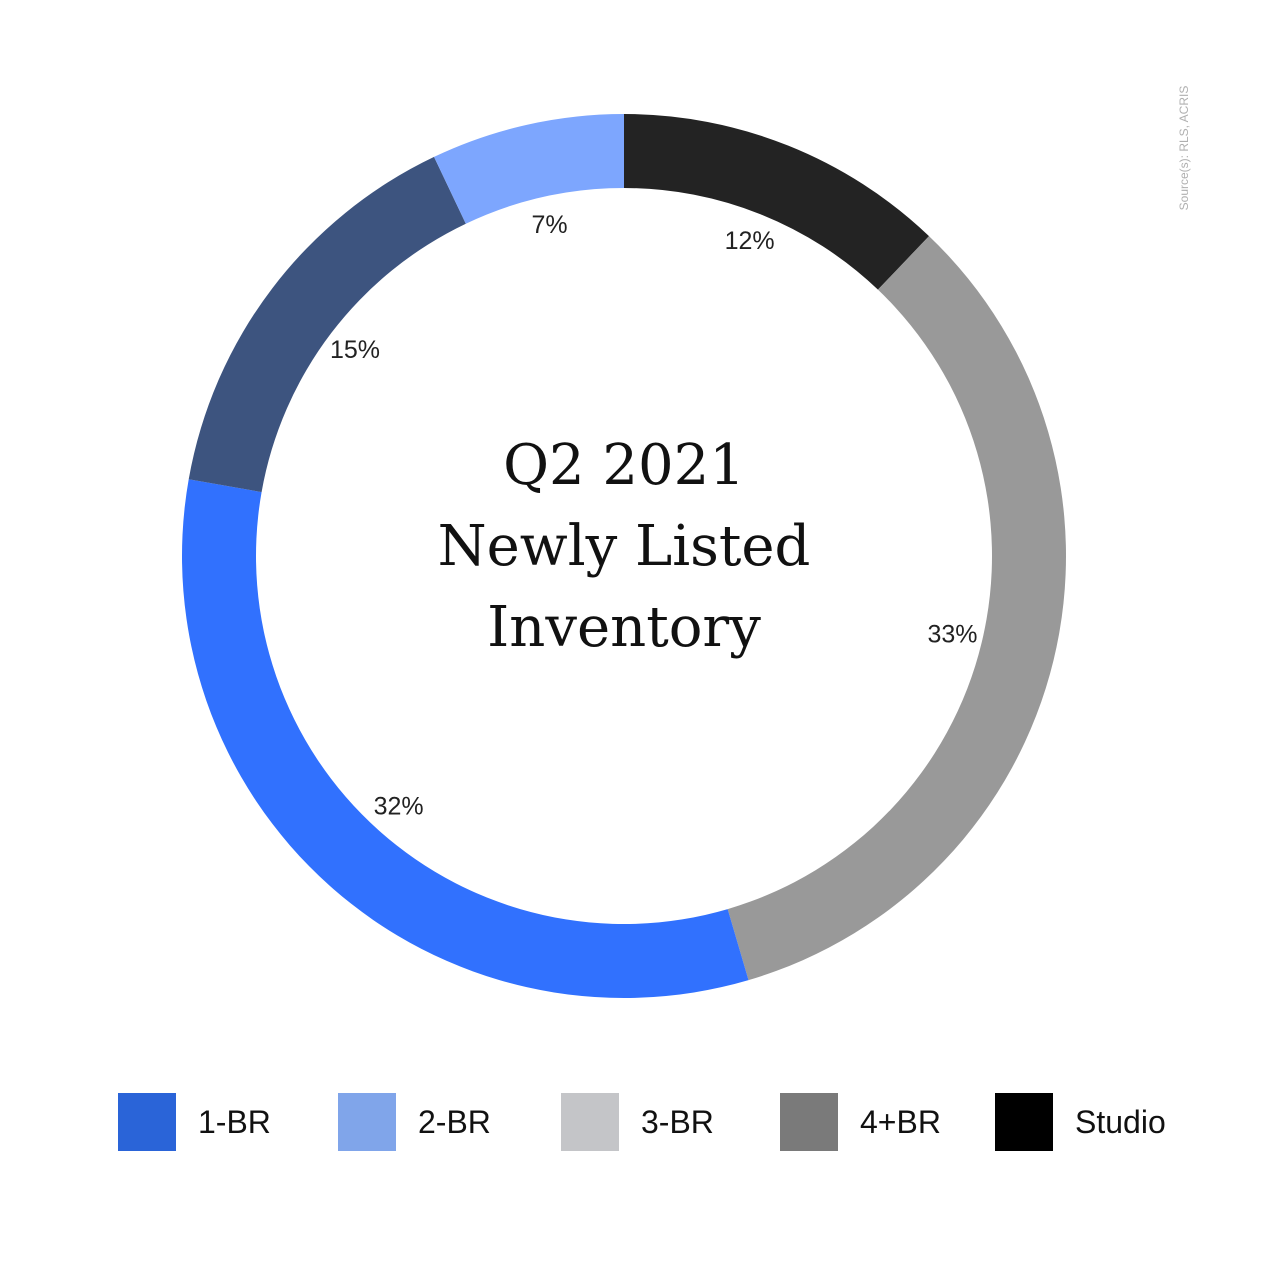 This screenshot has height=1280, width=1280. What do you see at coordinates (327, 324) in the screenshot?
I see `slice-4plusbr` at bounding box center [327, 324].